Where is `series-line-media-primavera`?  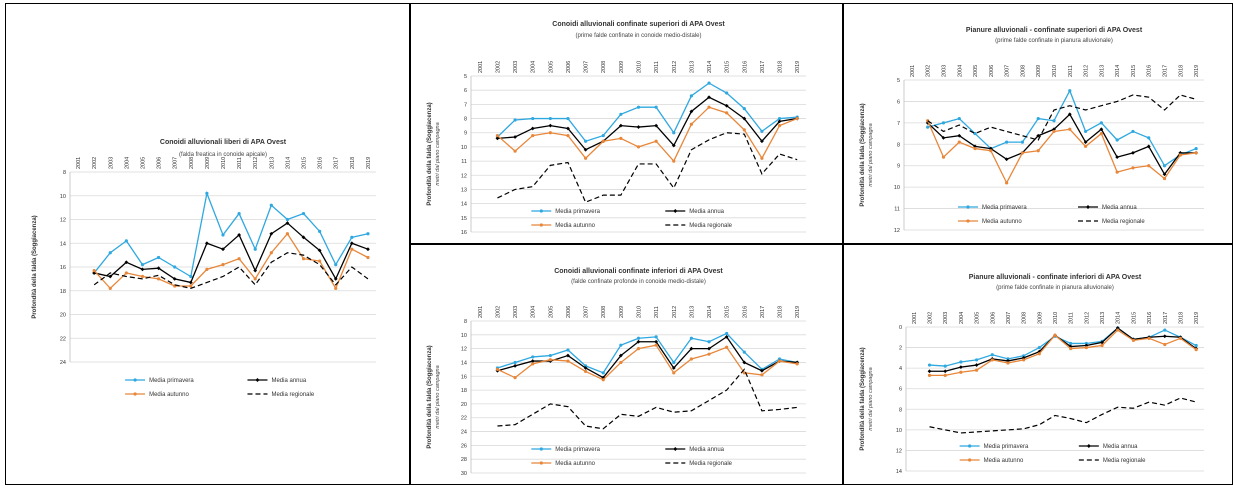
series-line-media-primavera is located at coordinates (647, 353).